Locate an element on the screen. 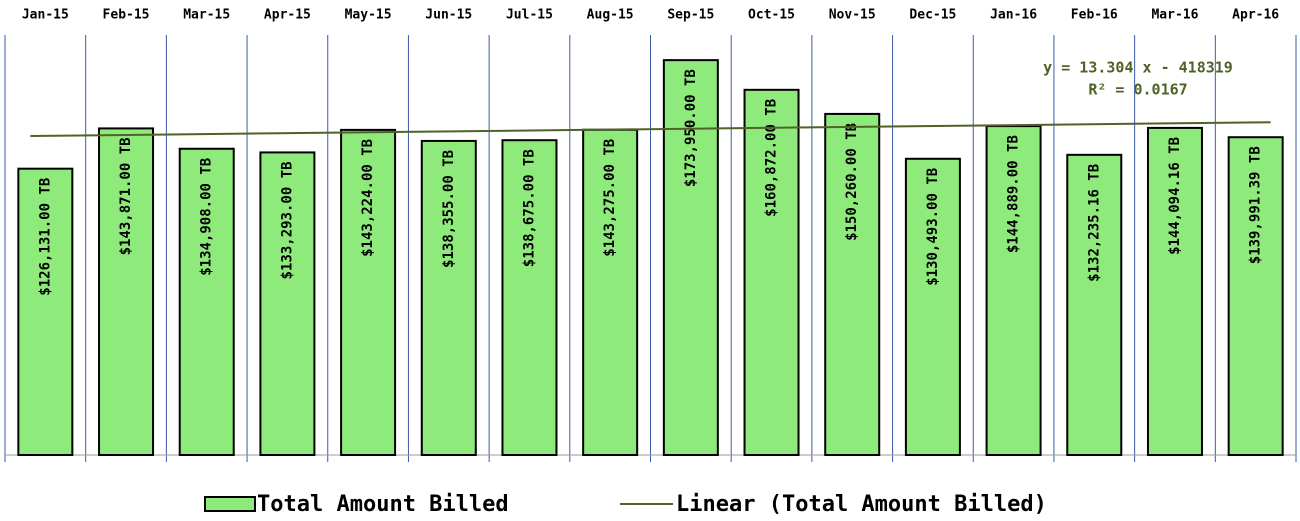 This screenshot has width=1300, height=521. x-tick-label: Dec-15 is located at coordinates (932, 15).